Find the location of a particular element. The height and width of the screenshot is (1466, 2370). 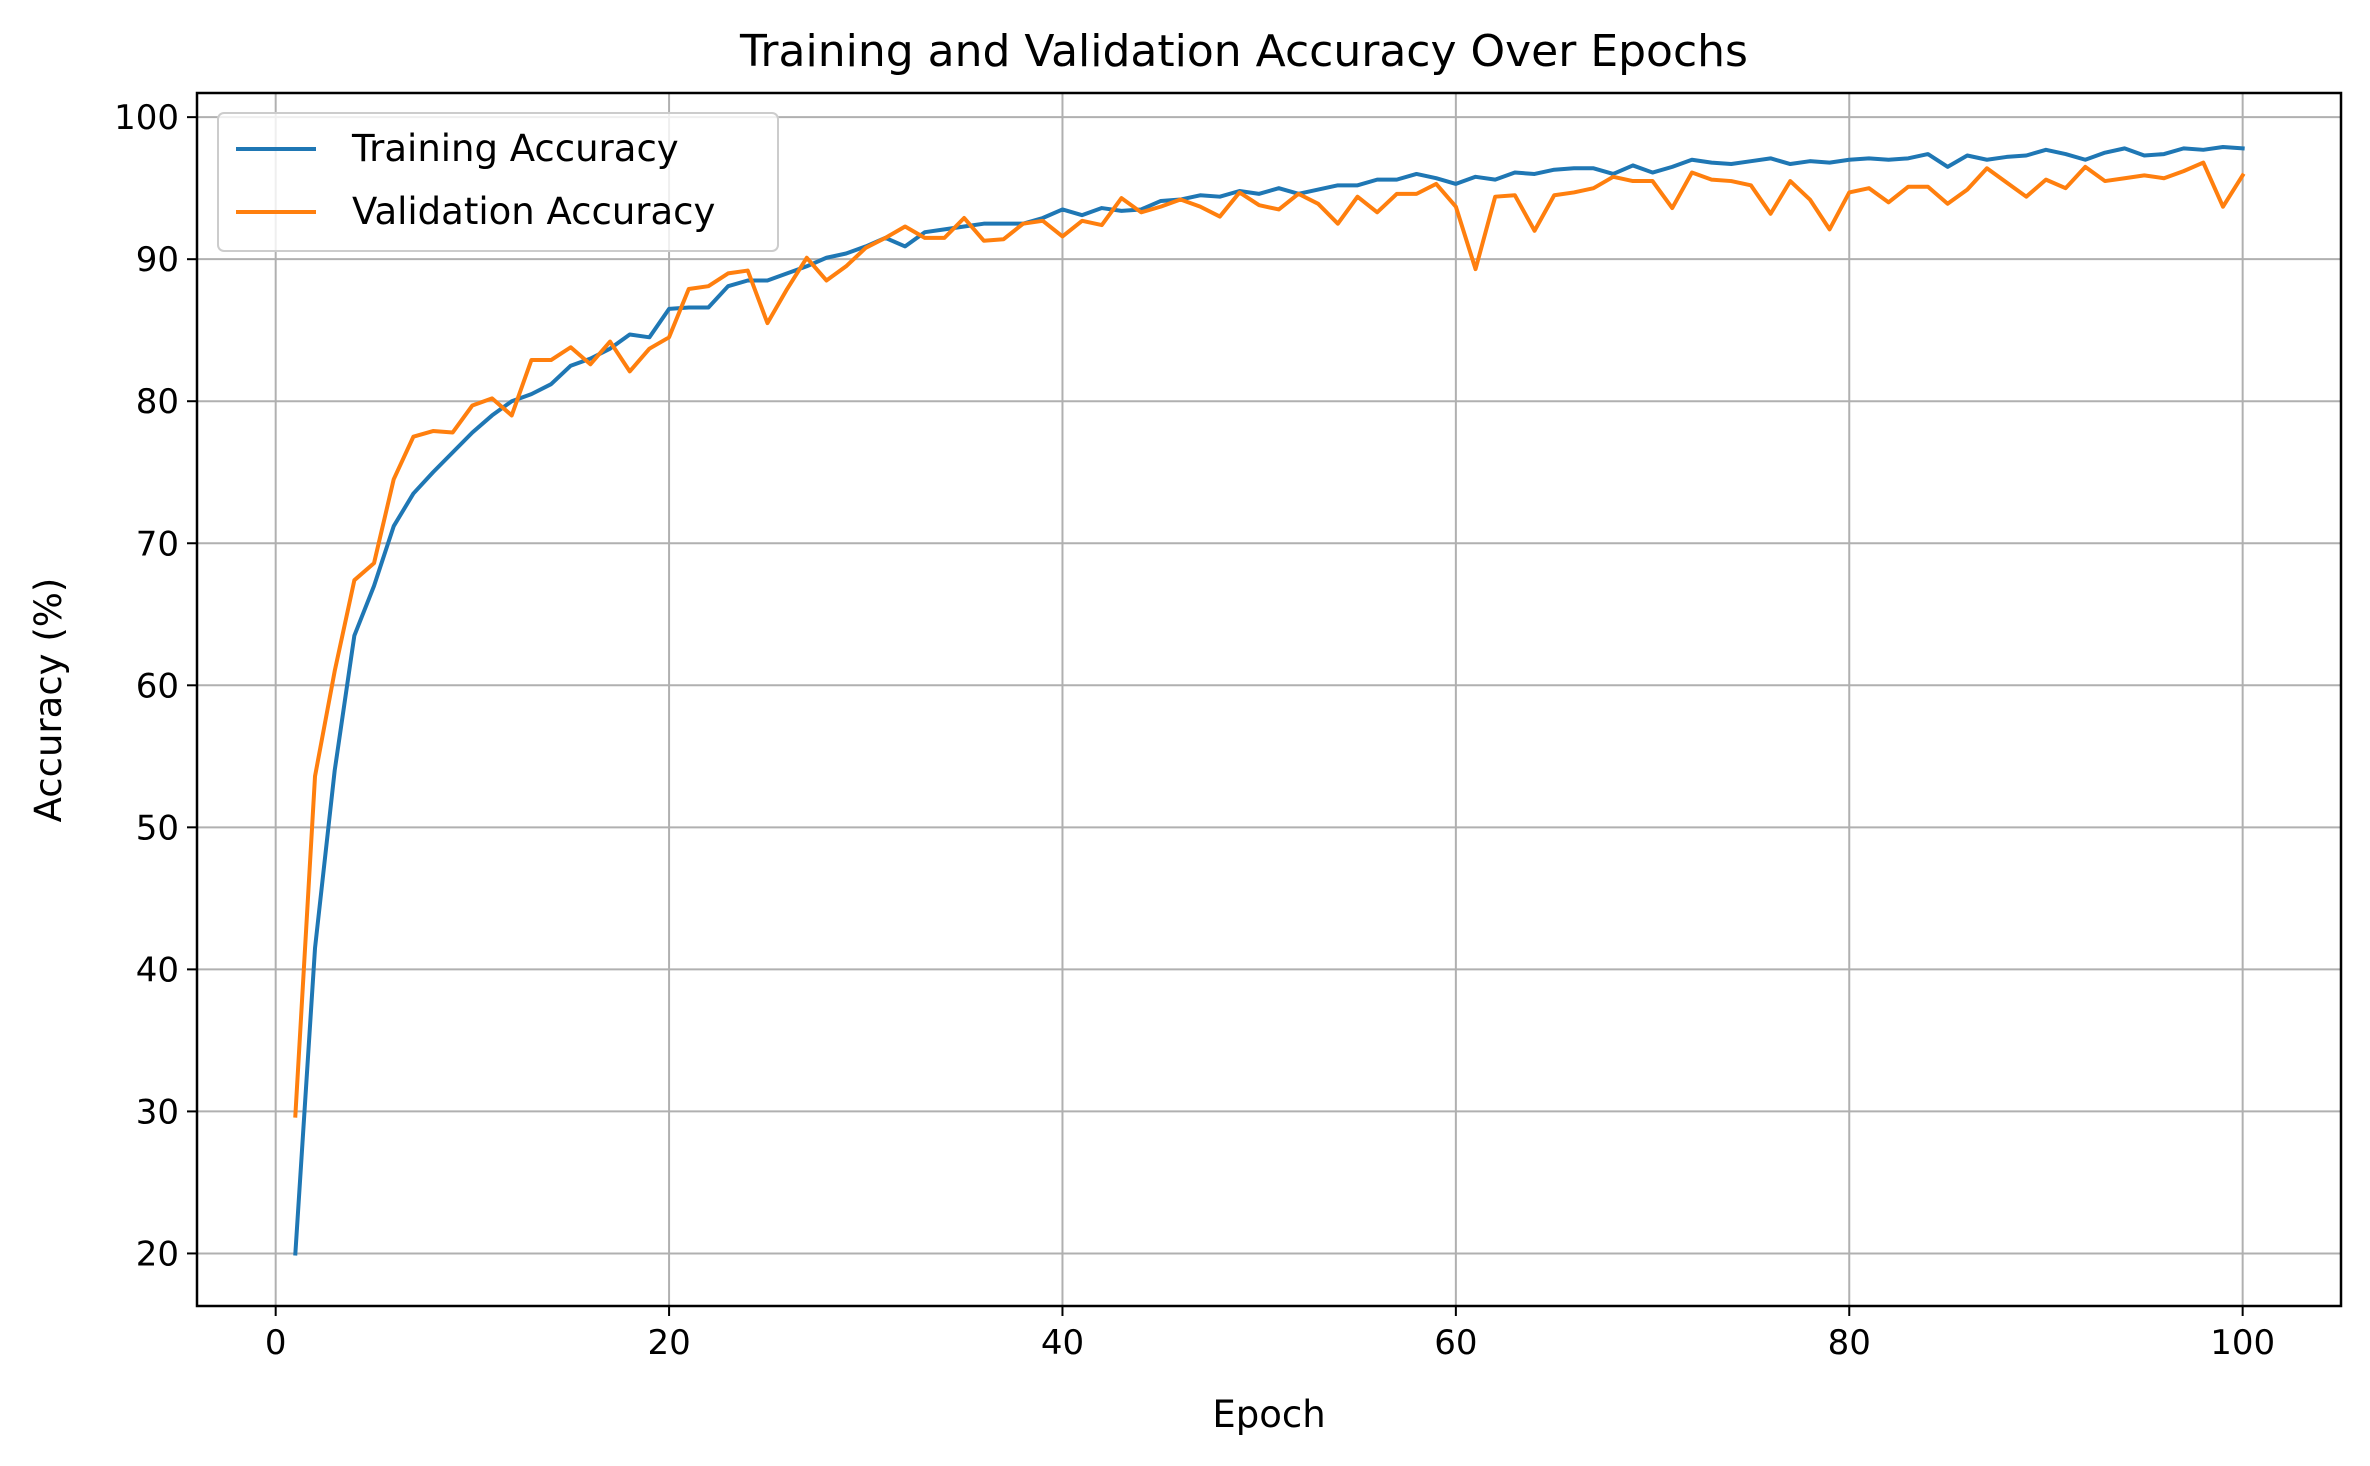

y-tick-label: 80 is located at coordinates (157, 402).